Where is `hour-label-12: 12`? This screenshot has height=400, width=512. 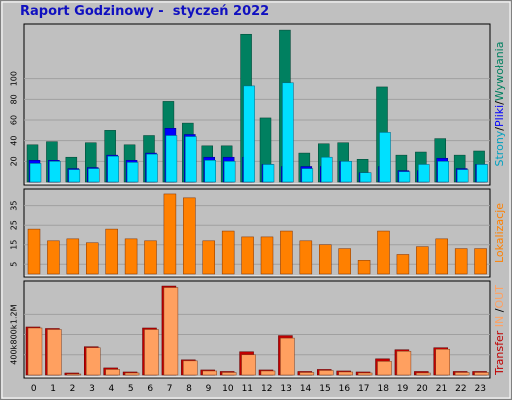 hour-label-12: 12 is located at coordinates (266, 389).